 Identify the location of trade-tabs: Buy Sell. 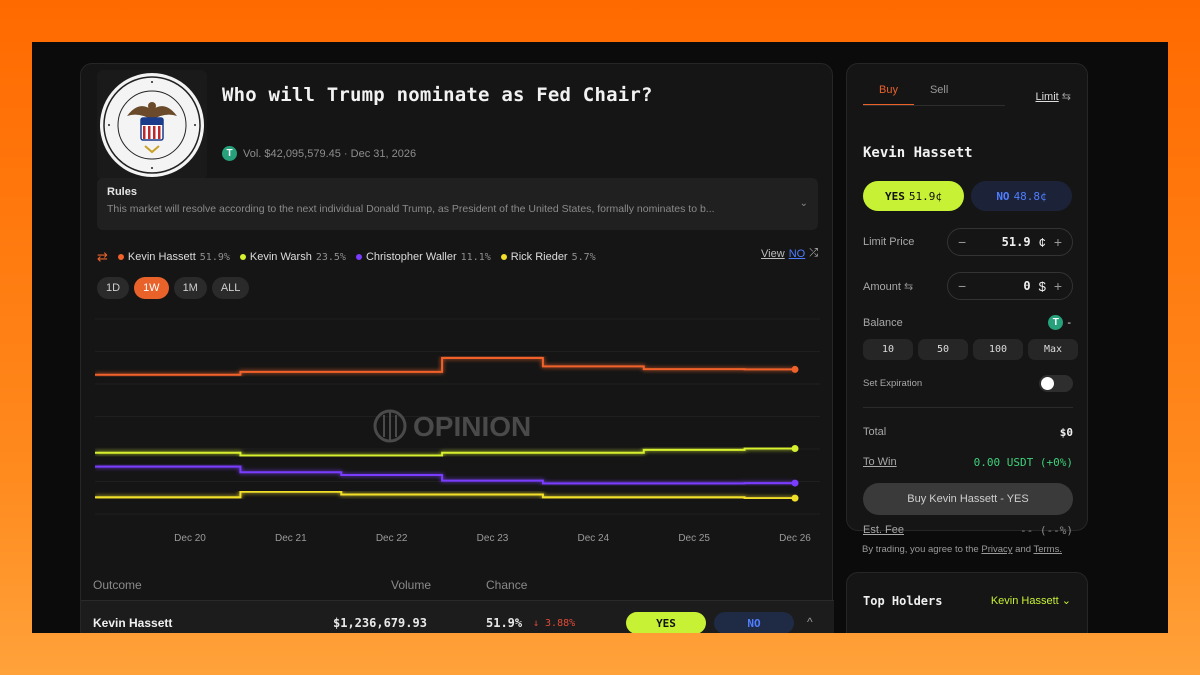
(934, 95).